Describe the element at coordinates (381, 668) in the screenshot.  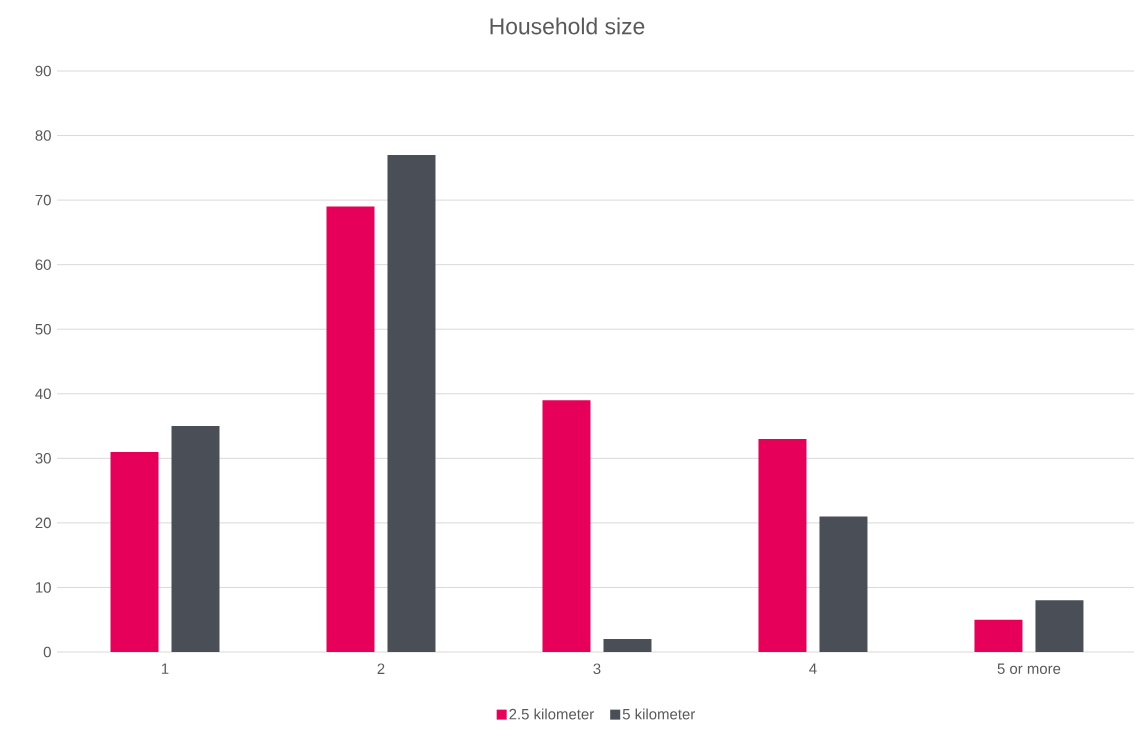
I see `x-tick-label: 2` at that location.